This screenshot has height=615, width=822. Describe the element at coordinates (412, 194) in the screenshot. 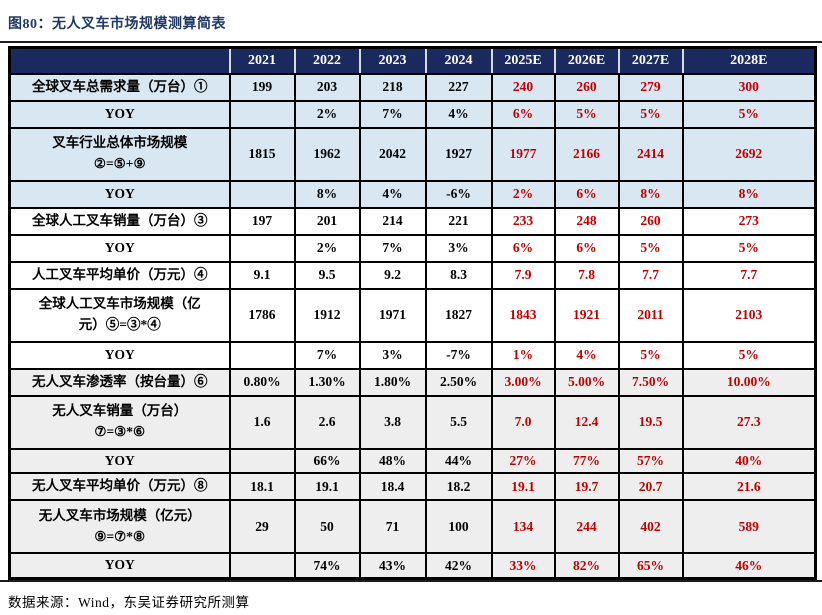

I see `table-row: YOY 8% 4% -6% 2% 6% 8% 8%` at that location.